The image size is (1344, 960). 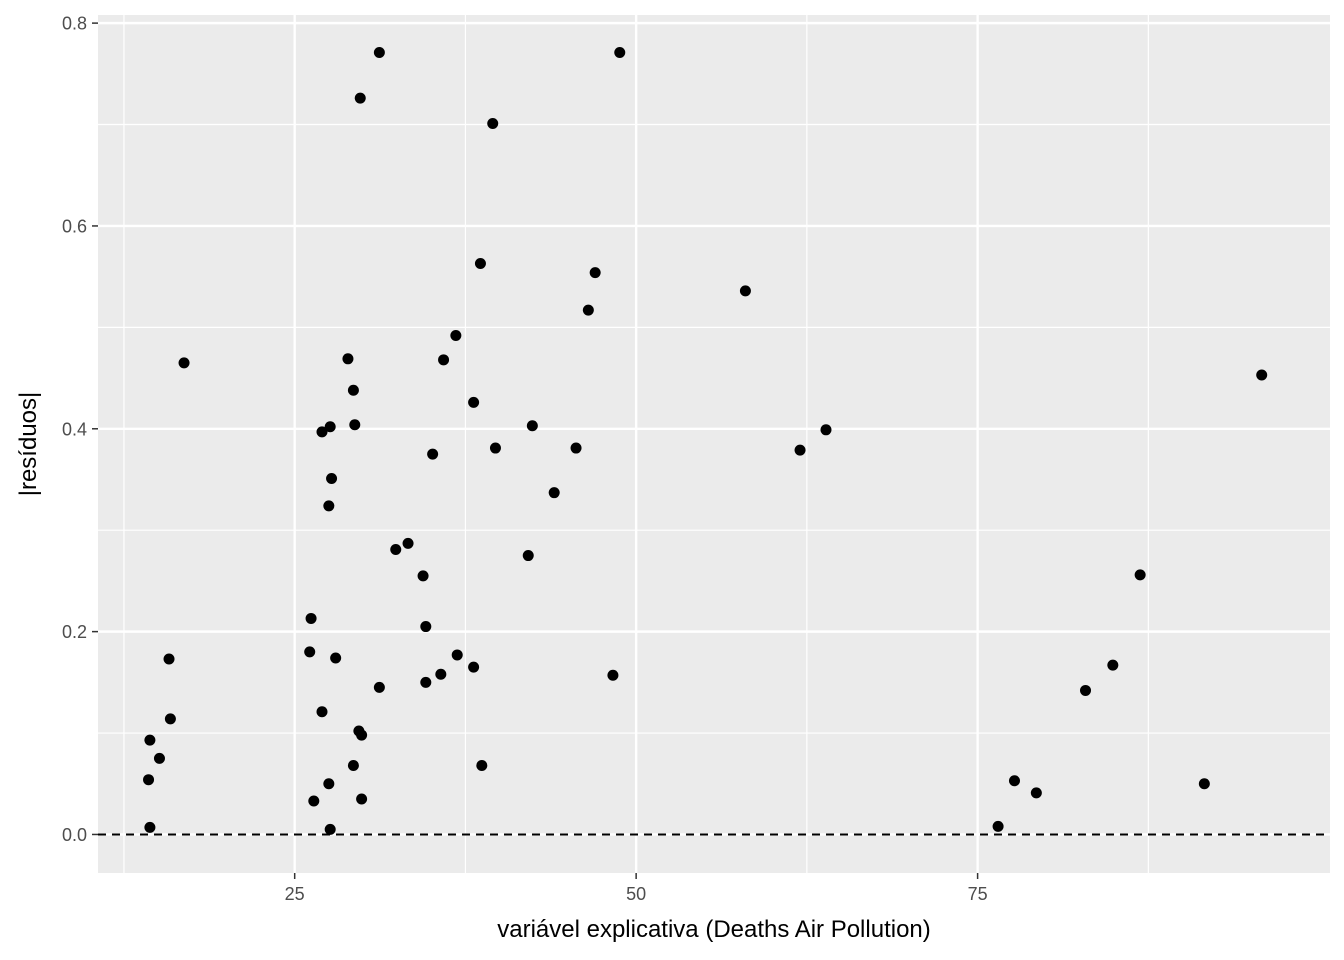 I want to click on x-axis: 25 50 75, so click(x=636, y=888).